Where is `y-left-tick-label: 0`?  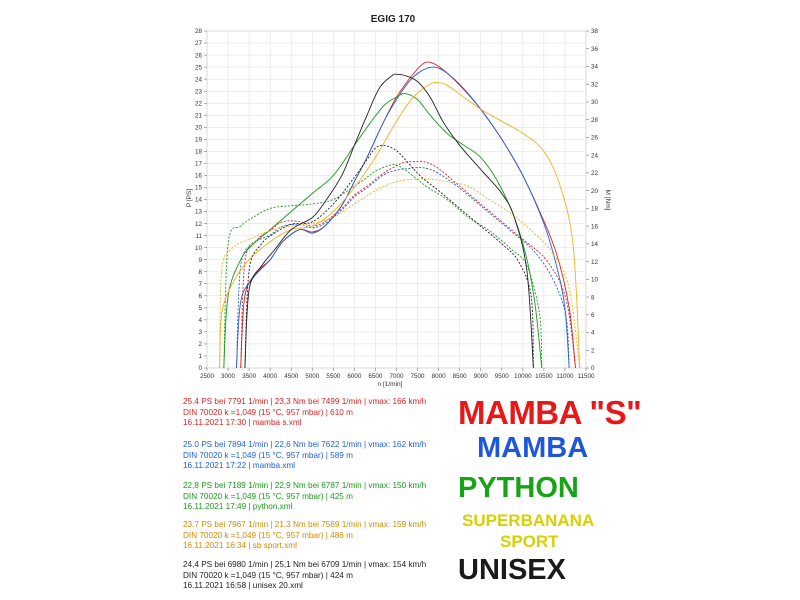 y-left-tick-label: 0 is located at coordinates (200, 368).